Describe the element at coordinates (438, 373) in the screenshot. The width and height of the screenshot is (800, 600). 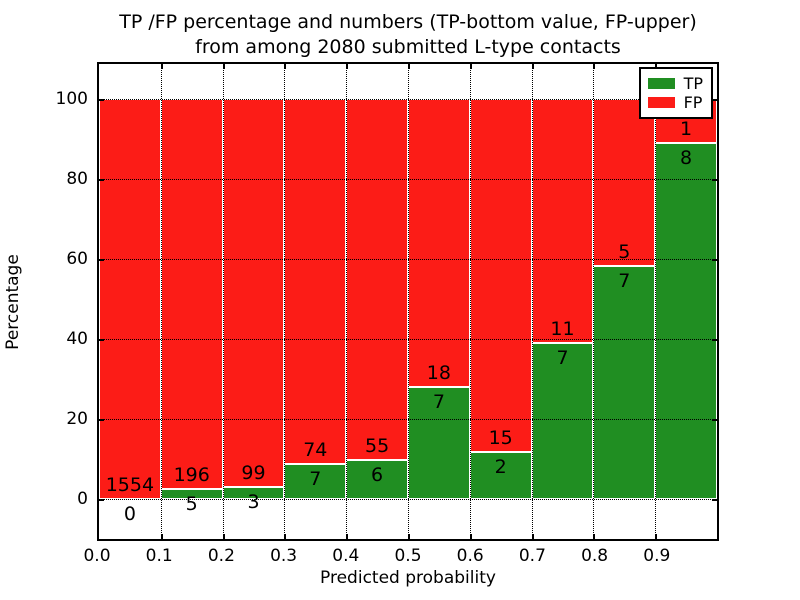
I see `fp-count-label: 18` at that location.